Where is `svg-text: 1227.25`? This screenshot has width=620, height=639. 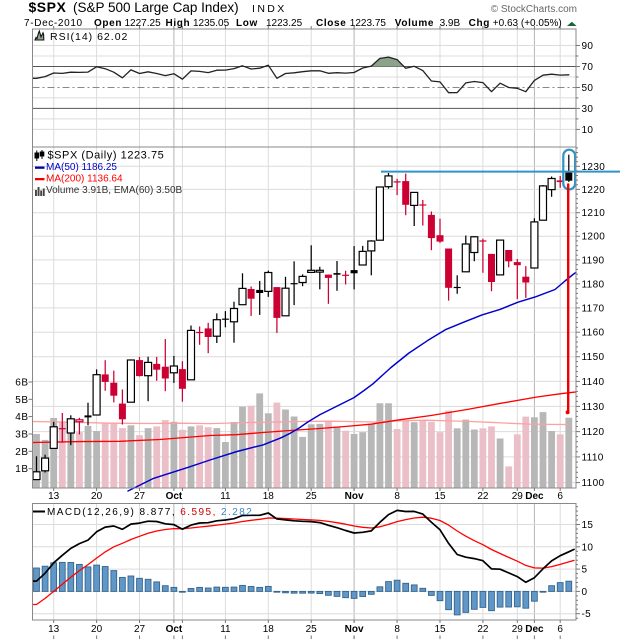
svg-text: 1227.25 is located at coordinates (143, 23).